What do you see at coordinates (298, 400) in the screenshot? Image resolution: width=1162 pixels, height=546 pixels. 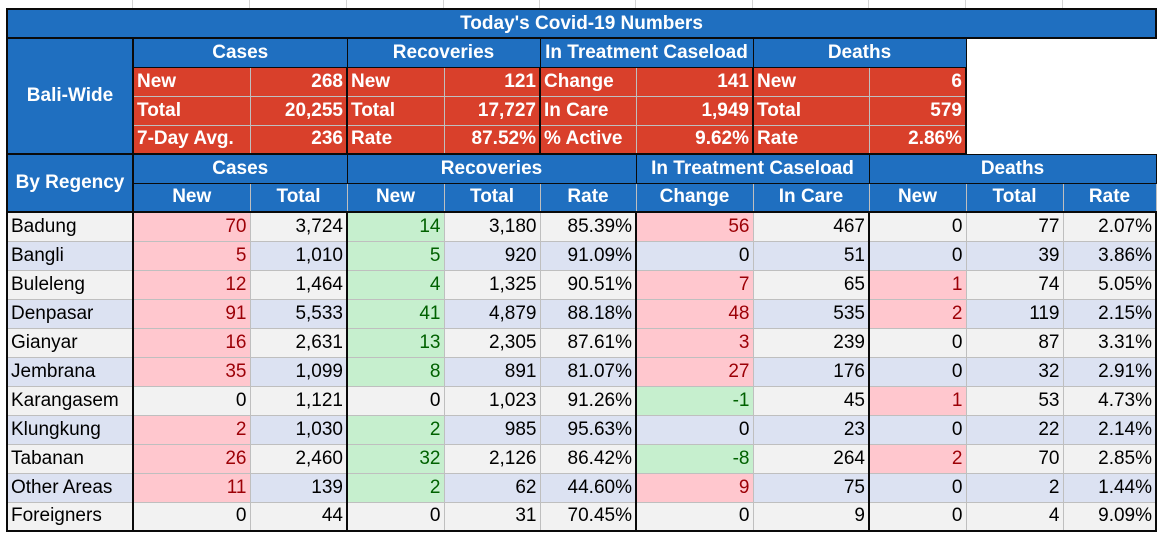 I see `regency-value: 1,121` at bounding box center [298, 400].